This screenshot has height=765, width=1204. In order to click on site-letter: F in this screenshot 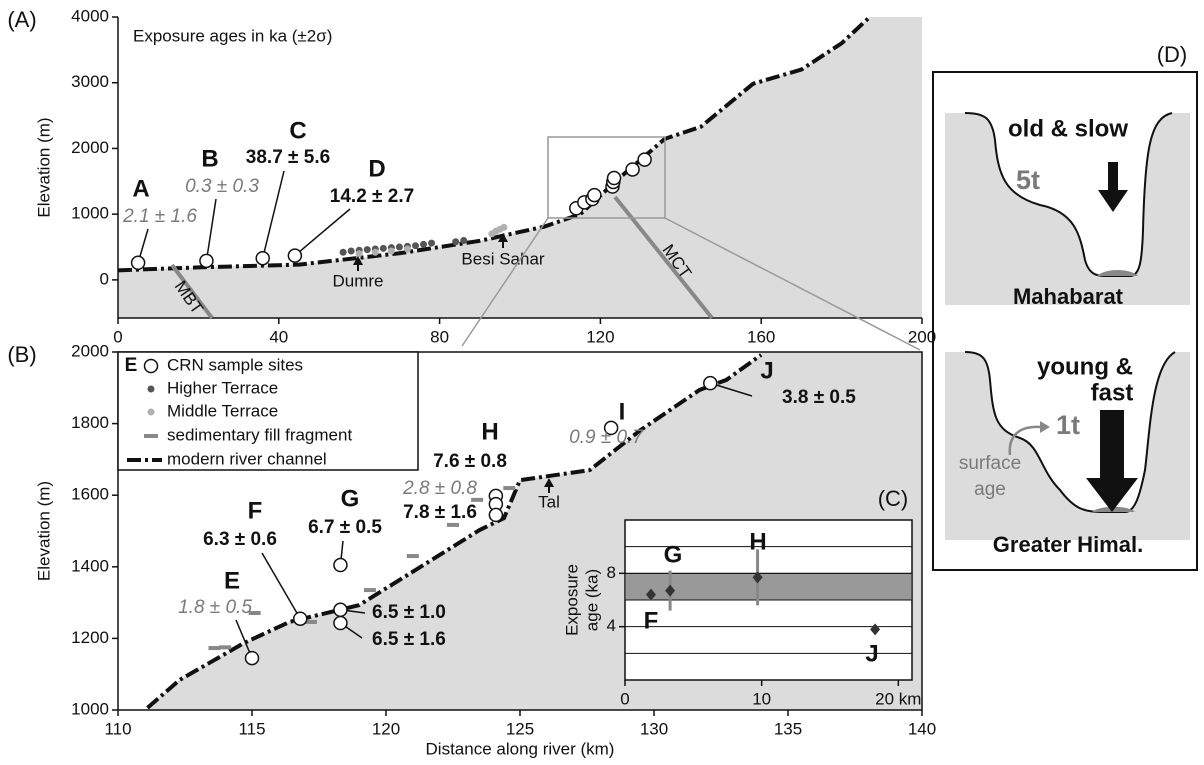, I will do `click(255, 510)`.